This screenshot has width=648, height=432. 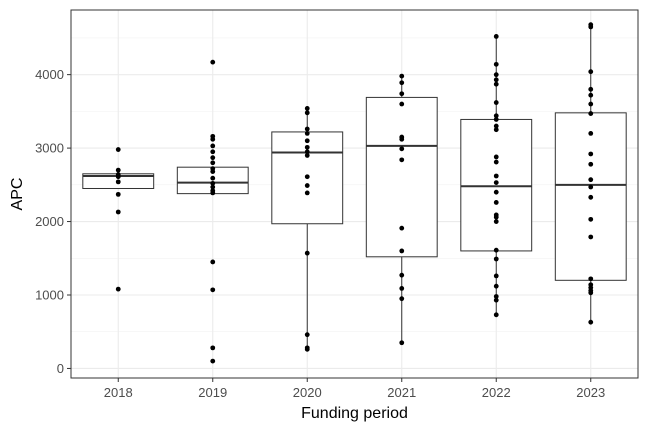 I want to click on y-tick-label: 4000, so click(x=49, y=74).